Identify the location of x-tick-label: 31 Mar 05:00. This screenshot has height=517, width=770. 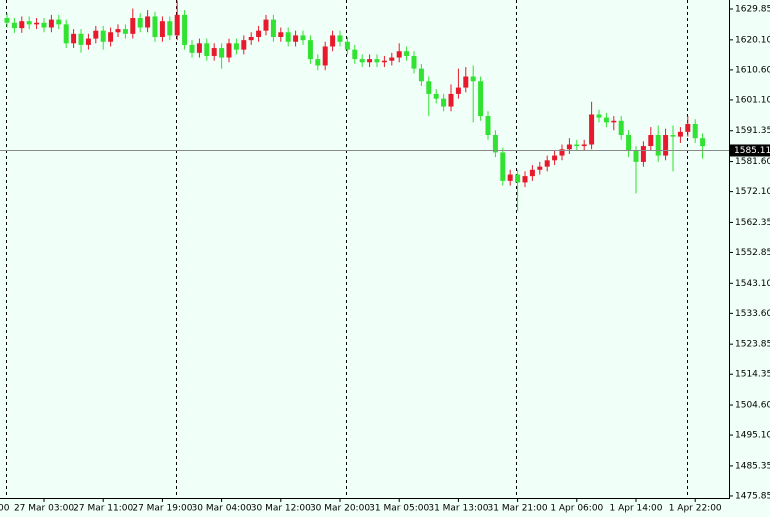
(399, 509).